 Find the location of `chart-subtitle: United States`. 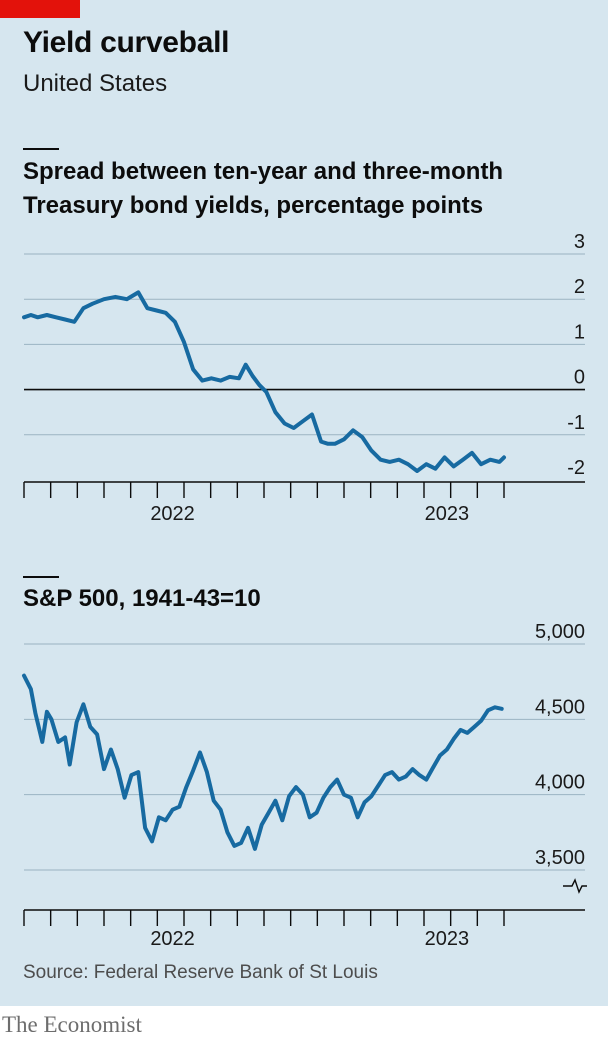

chart-subtitle: United States is located at coordinates (95, 83).